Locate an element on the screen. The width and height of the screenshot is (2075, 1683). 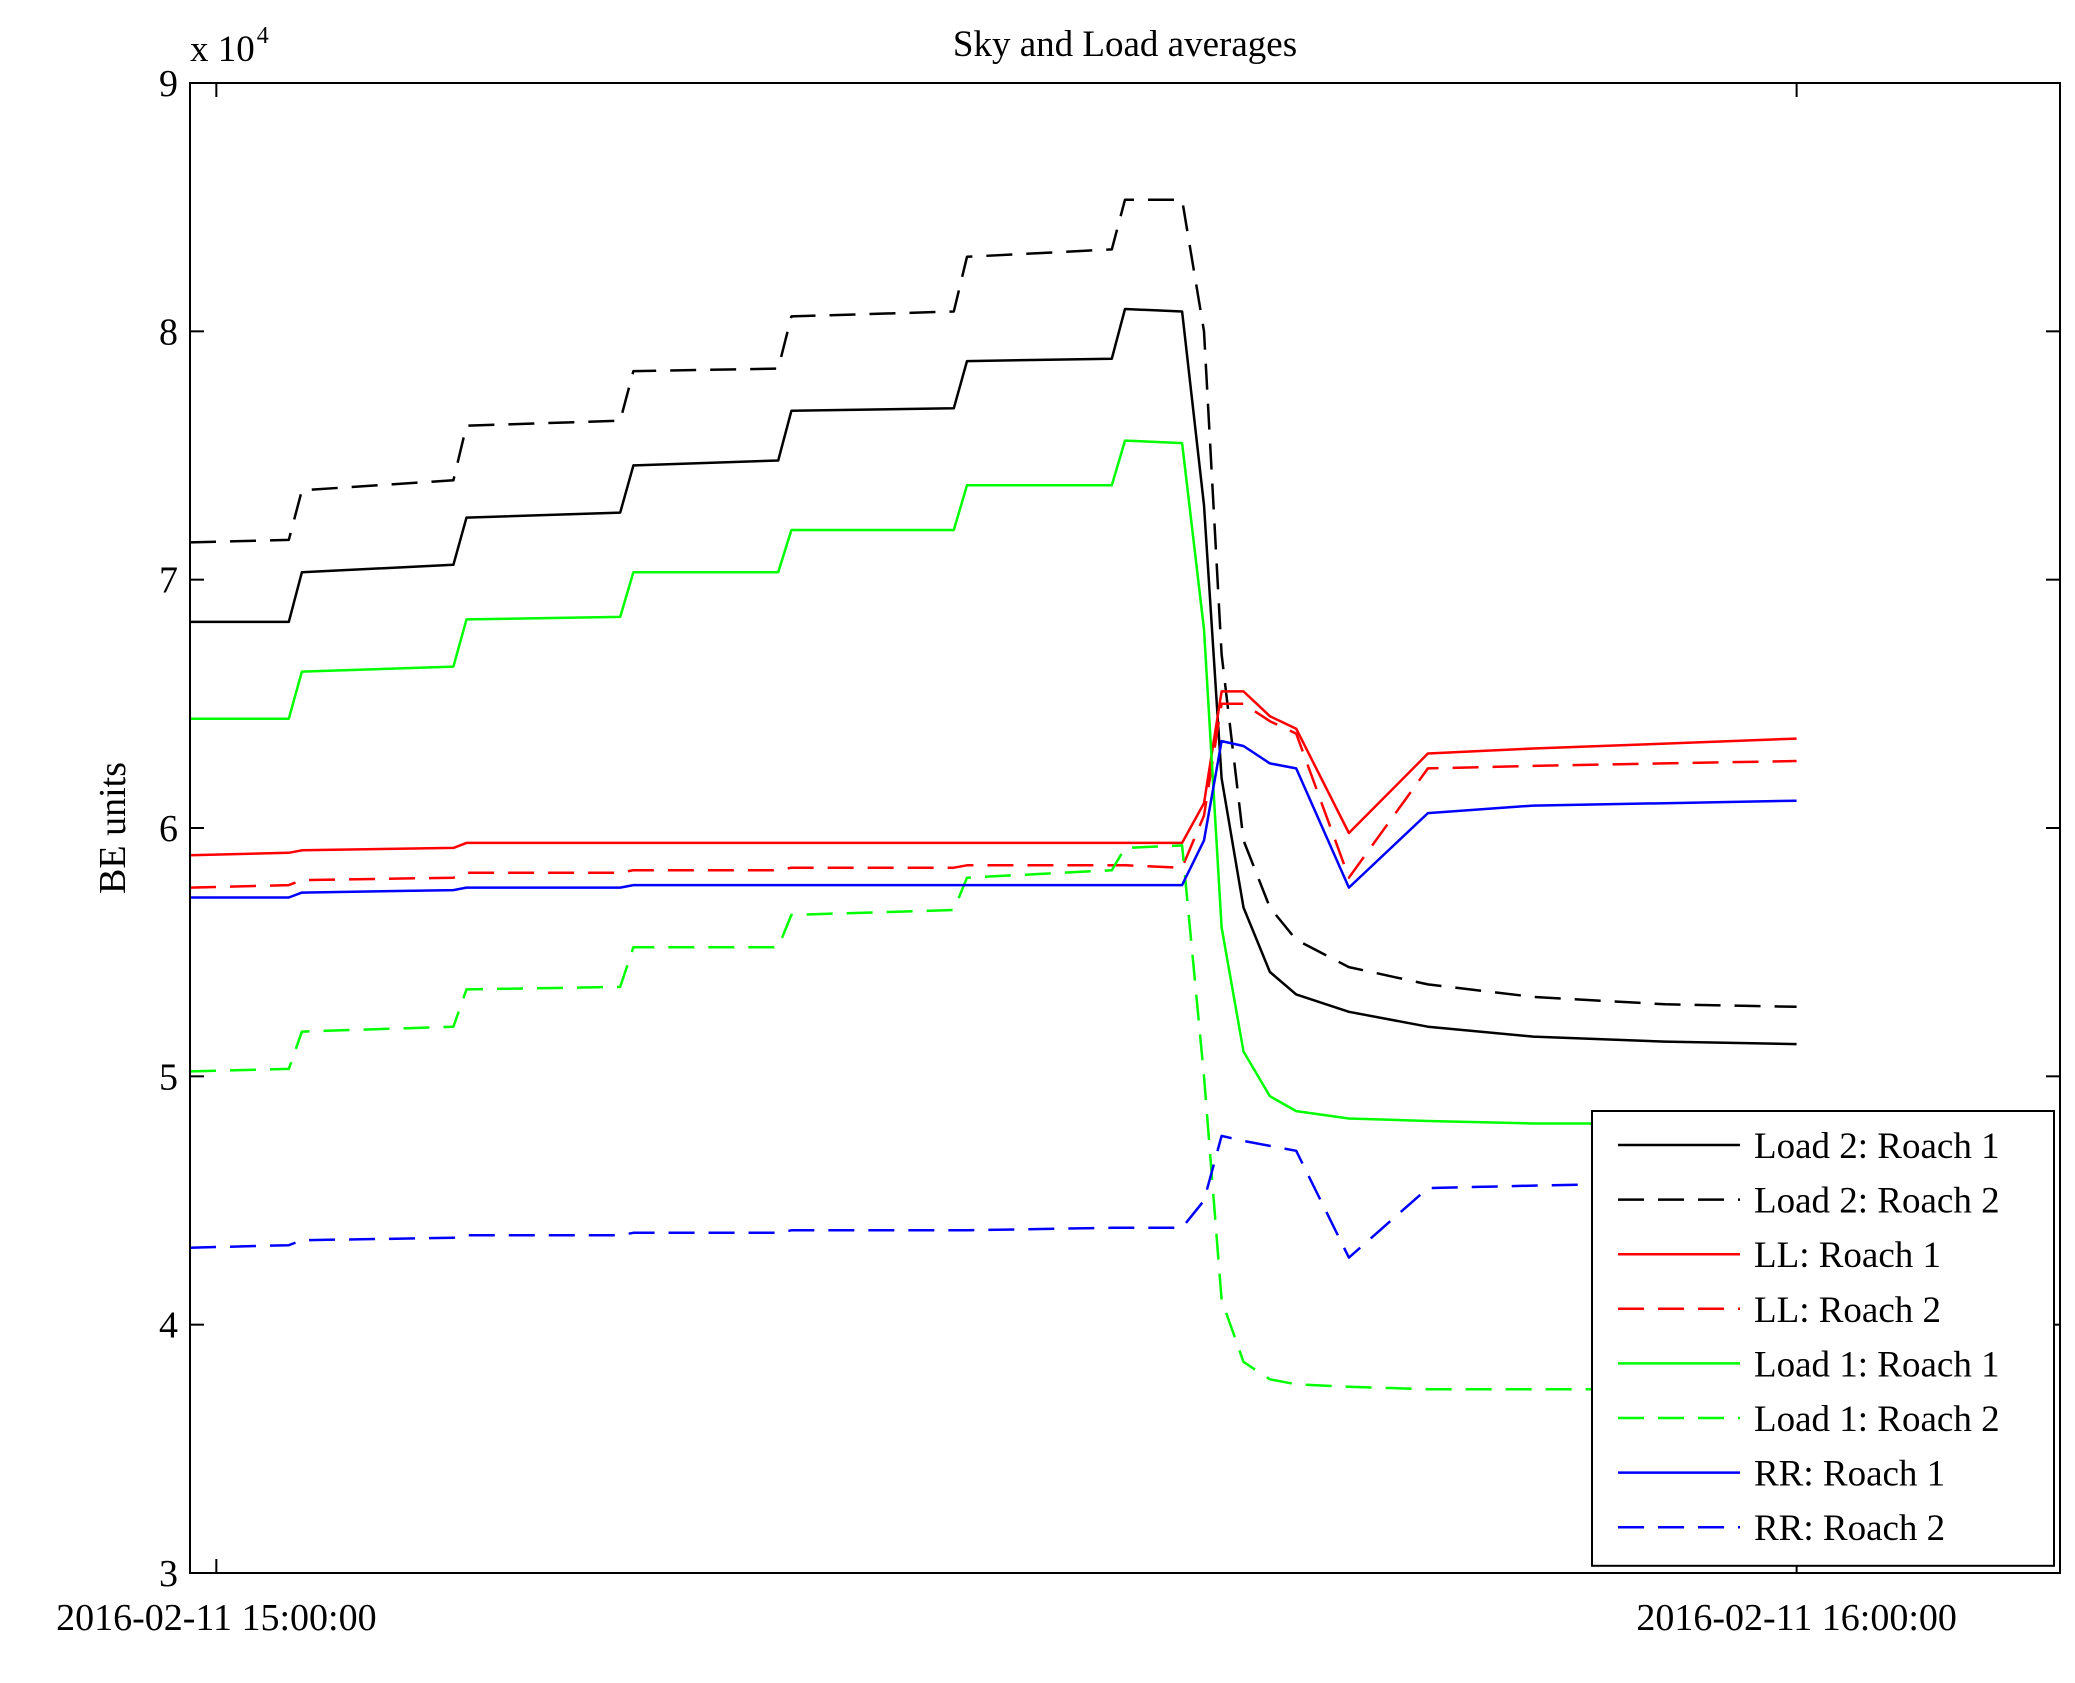
y-tick-label: 8 is located at coordinates (168, 332).